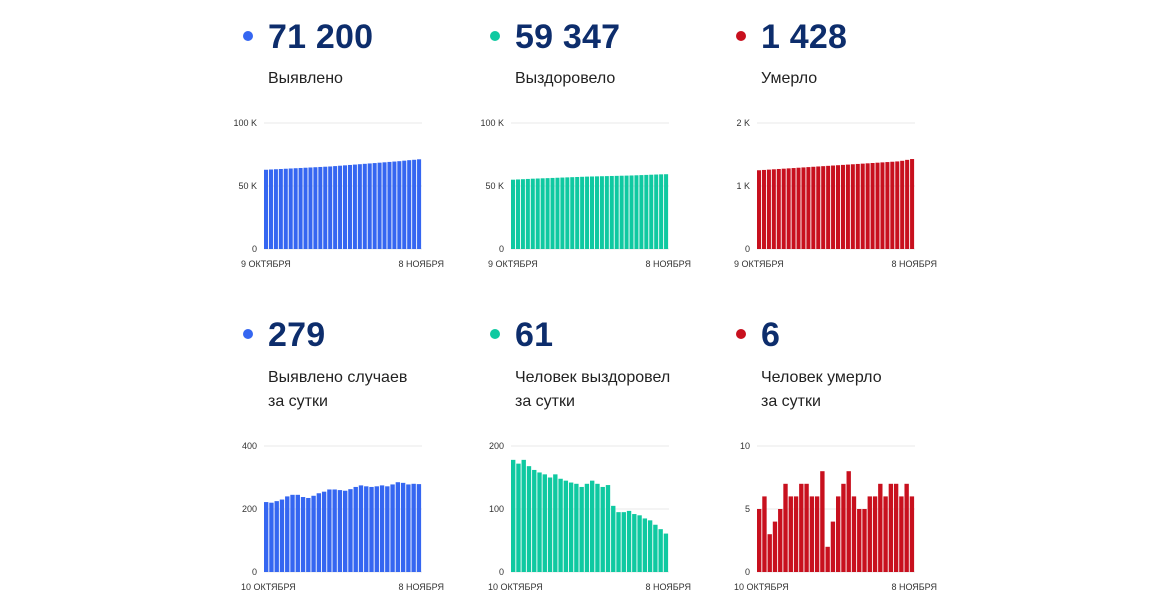 The height and width of the screenshot is (609, 1151). I want to click on x-start-label: 9 ОКТЯБРЯ, so click(266, 264).